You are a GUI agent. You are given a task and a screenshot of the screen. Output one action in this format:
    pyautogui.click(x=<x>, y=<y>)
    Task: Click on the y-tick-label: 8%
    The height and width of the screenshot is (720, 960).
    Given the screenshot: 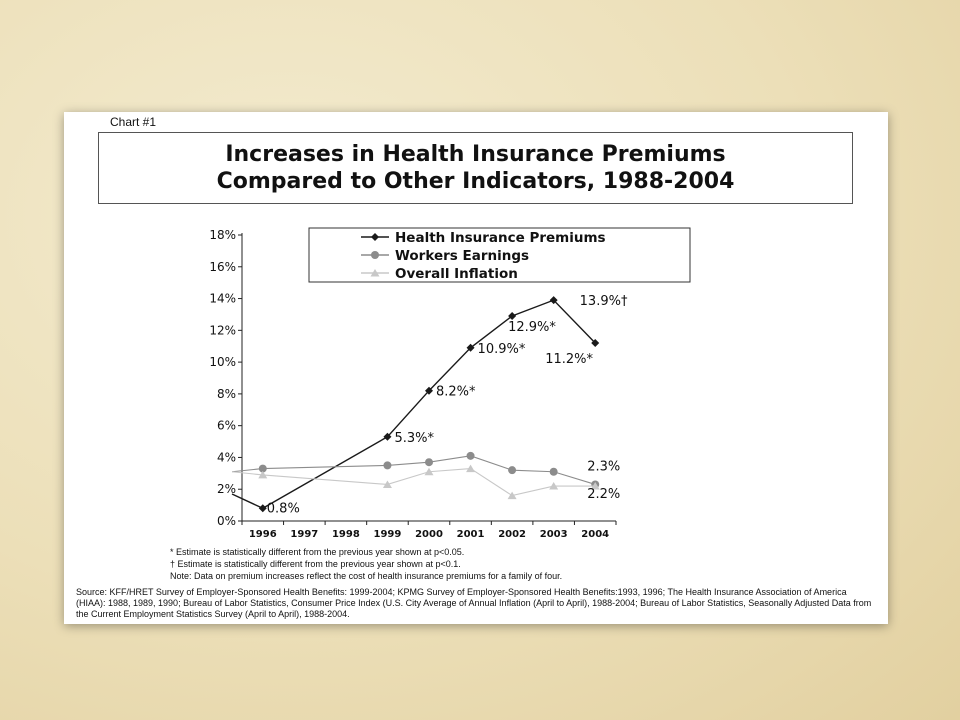 What is the action you would take?
    pyautogui.click(x=226, y=394)
    